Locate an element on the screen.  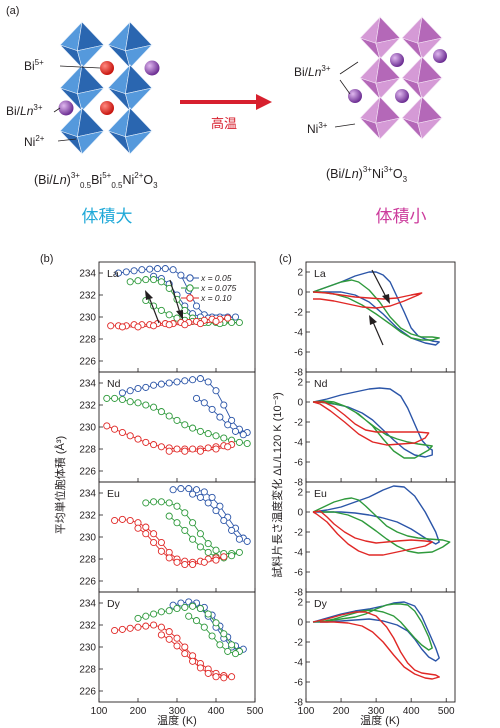
chart-subpanel: 226 228 230 232 234 Eu is located at coordinates (167, 537).